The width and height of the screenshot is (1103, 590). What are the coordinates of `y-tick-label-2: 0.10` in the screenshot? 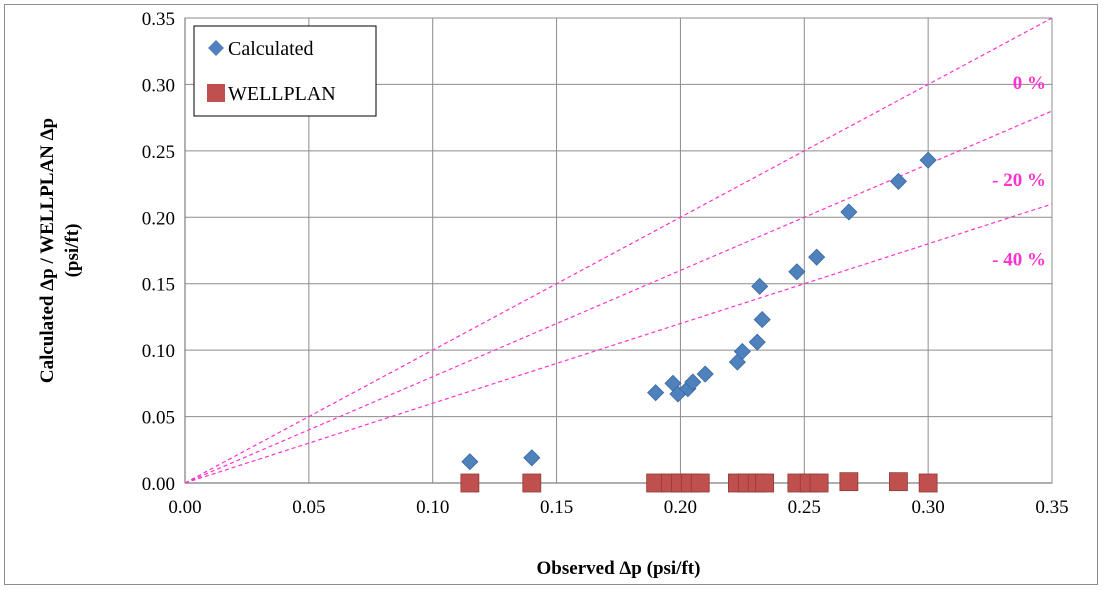 It's located at (158, 351).